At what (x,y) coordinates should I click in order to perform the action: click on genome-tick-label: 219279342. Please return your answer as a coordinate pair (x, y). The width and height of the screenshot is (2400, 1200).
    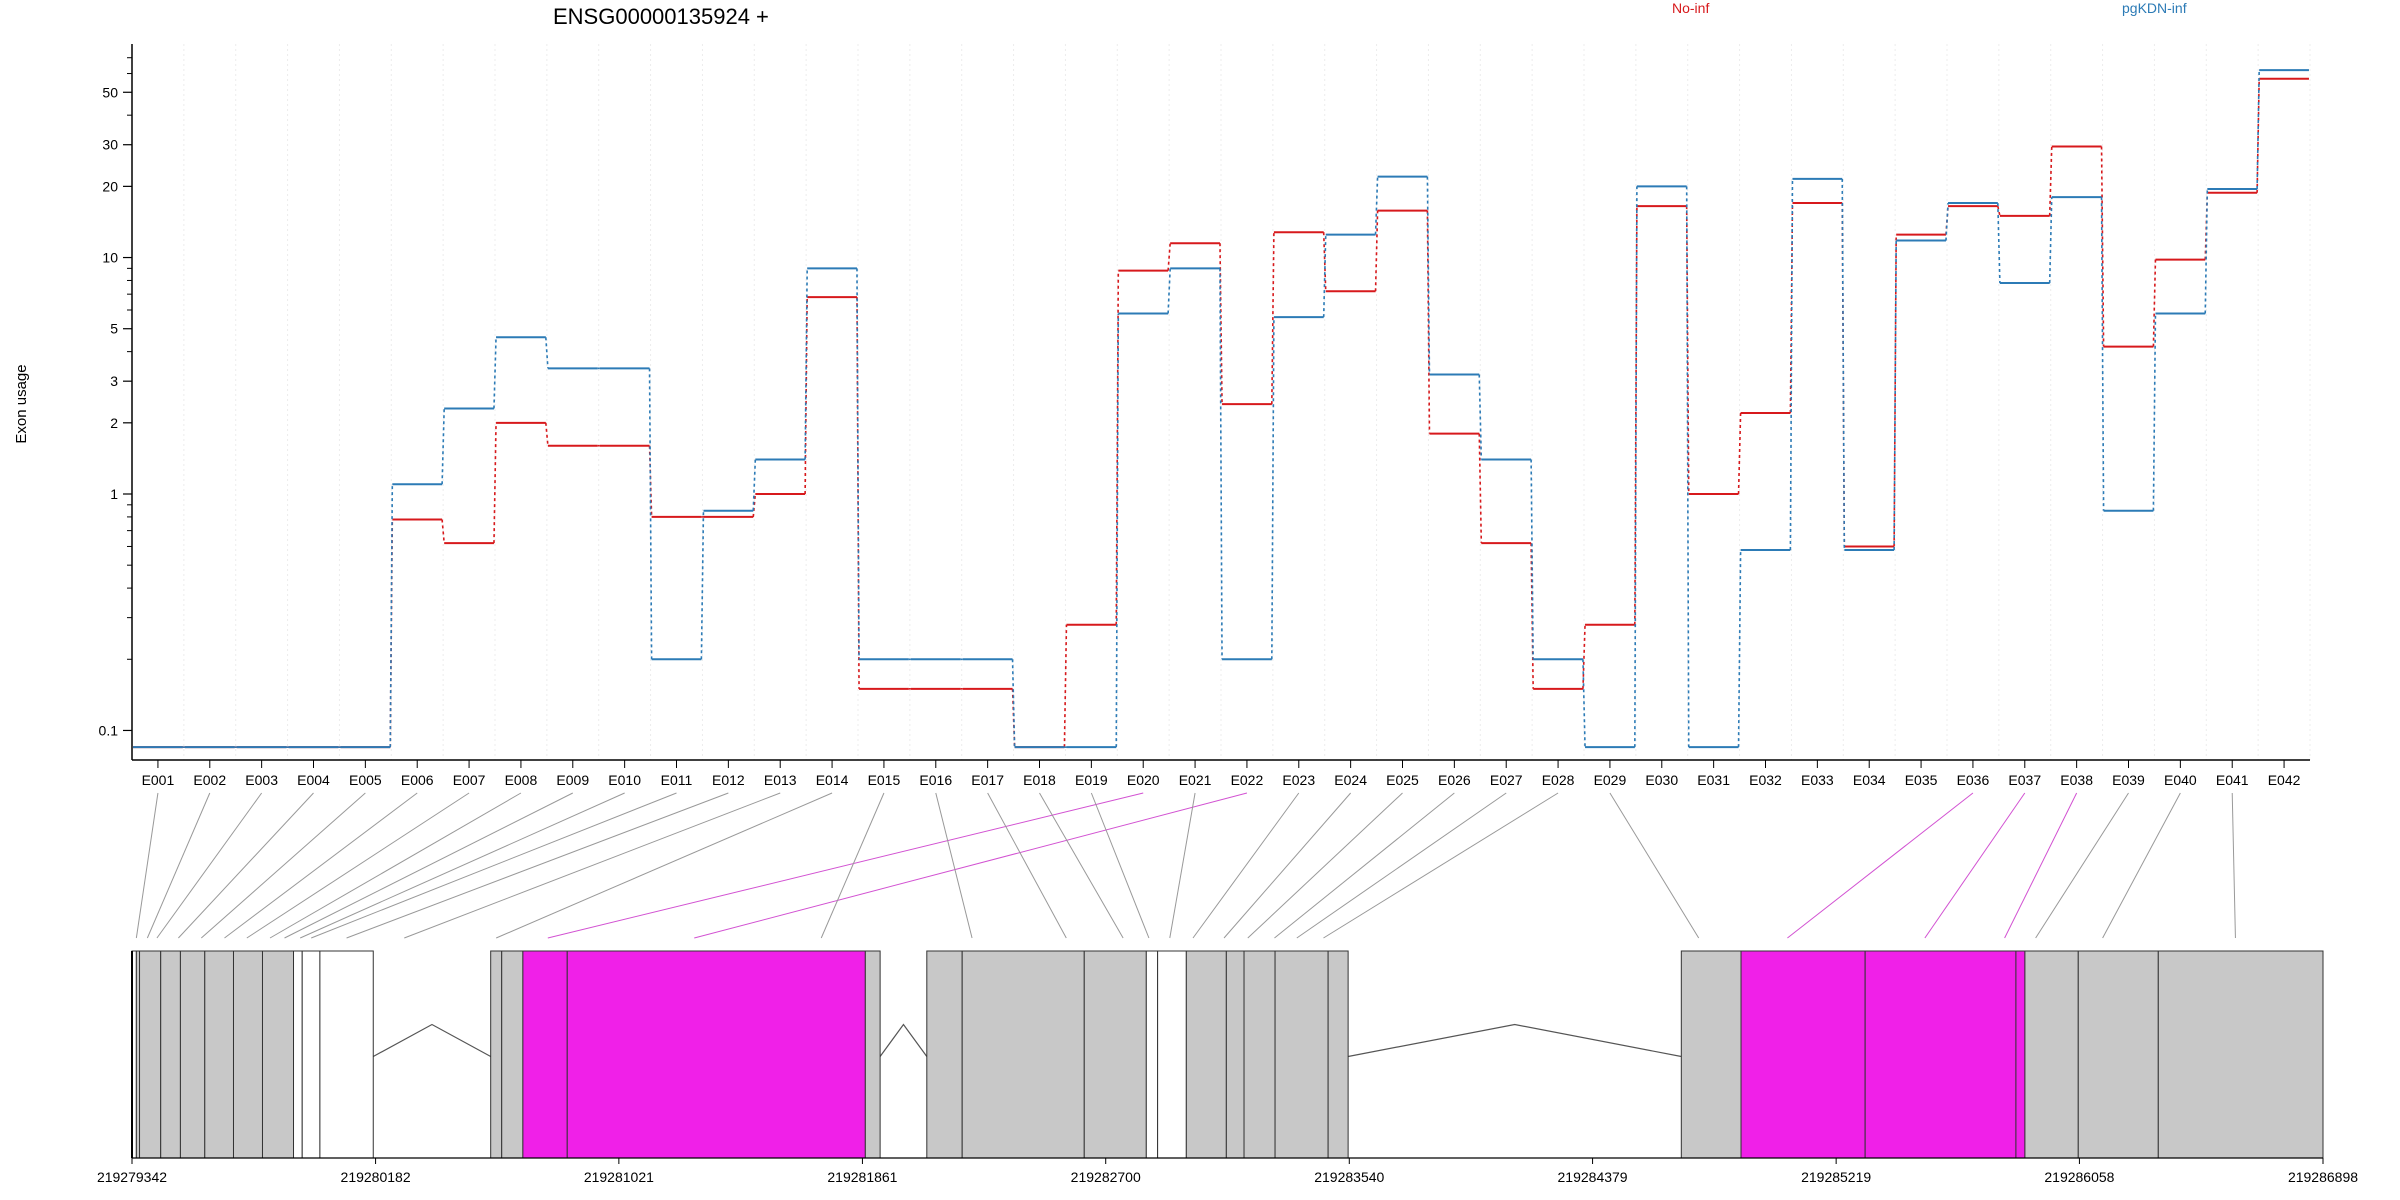
    Looking at the image, I should click on (132, 1177).